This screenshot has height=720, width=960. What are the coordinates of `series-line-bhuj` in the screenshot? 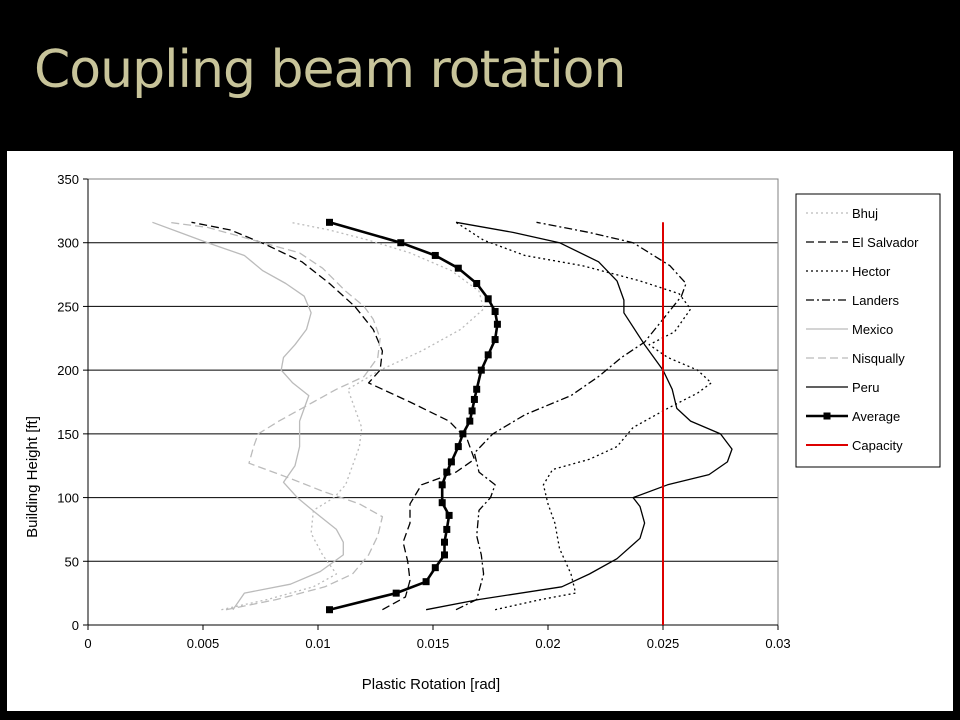 It's located at (353, 416).